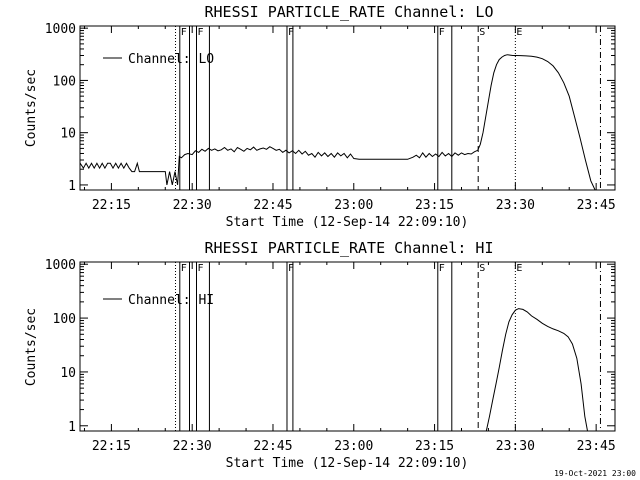  I want to click on chart-title-hi: RHESSI PARTICLE_RATE Channel: HI, so click(349, 248).